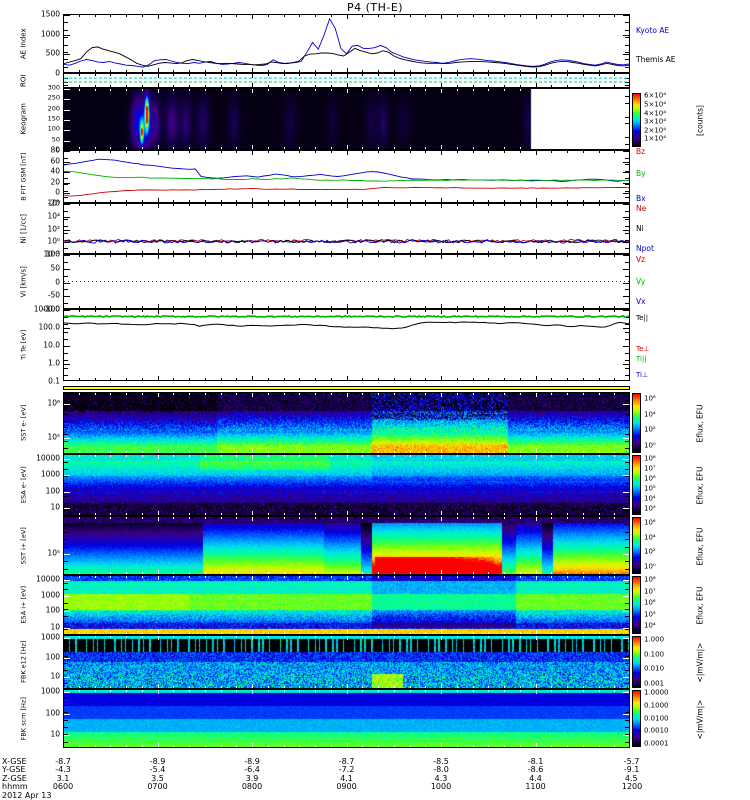 This screenshot has height=800, width=750. Describe the element at coordinates (655, 130) in the screenshot. I see `colorbar-label-keogram-4: 2×10⁴` at that location.